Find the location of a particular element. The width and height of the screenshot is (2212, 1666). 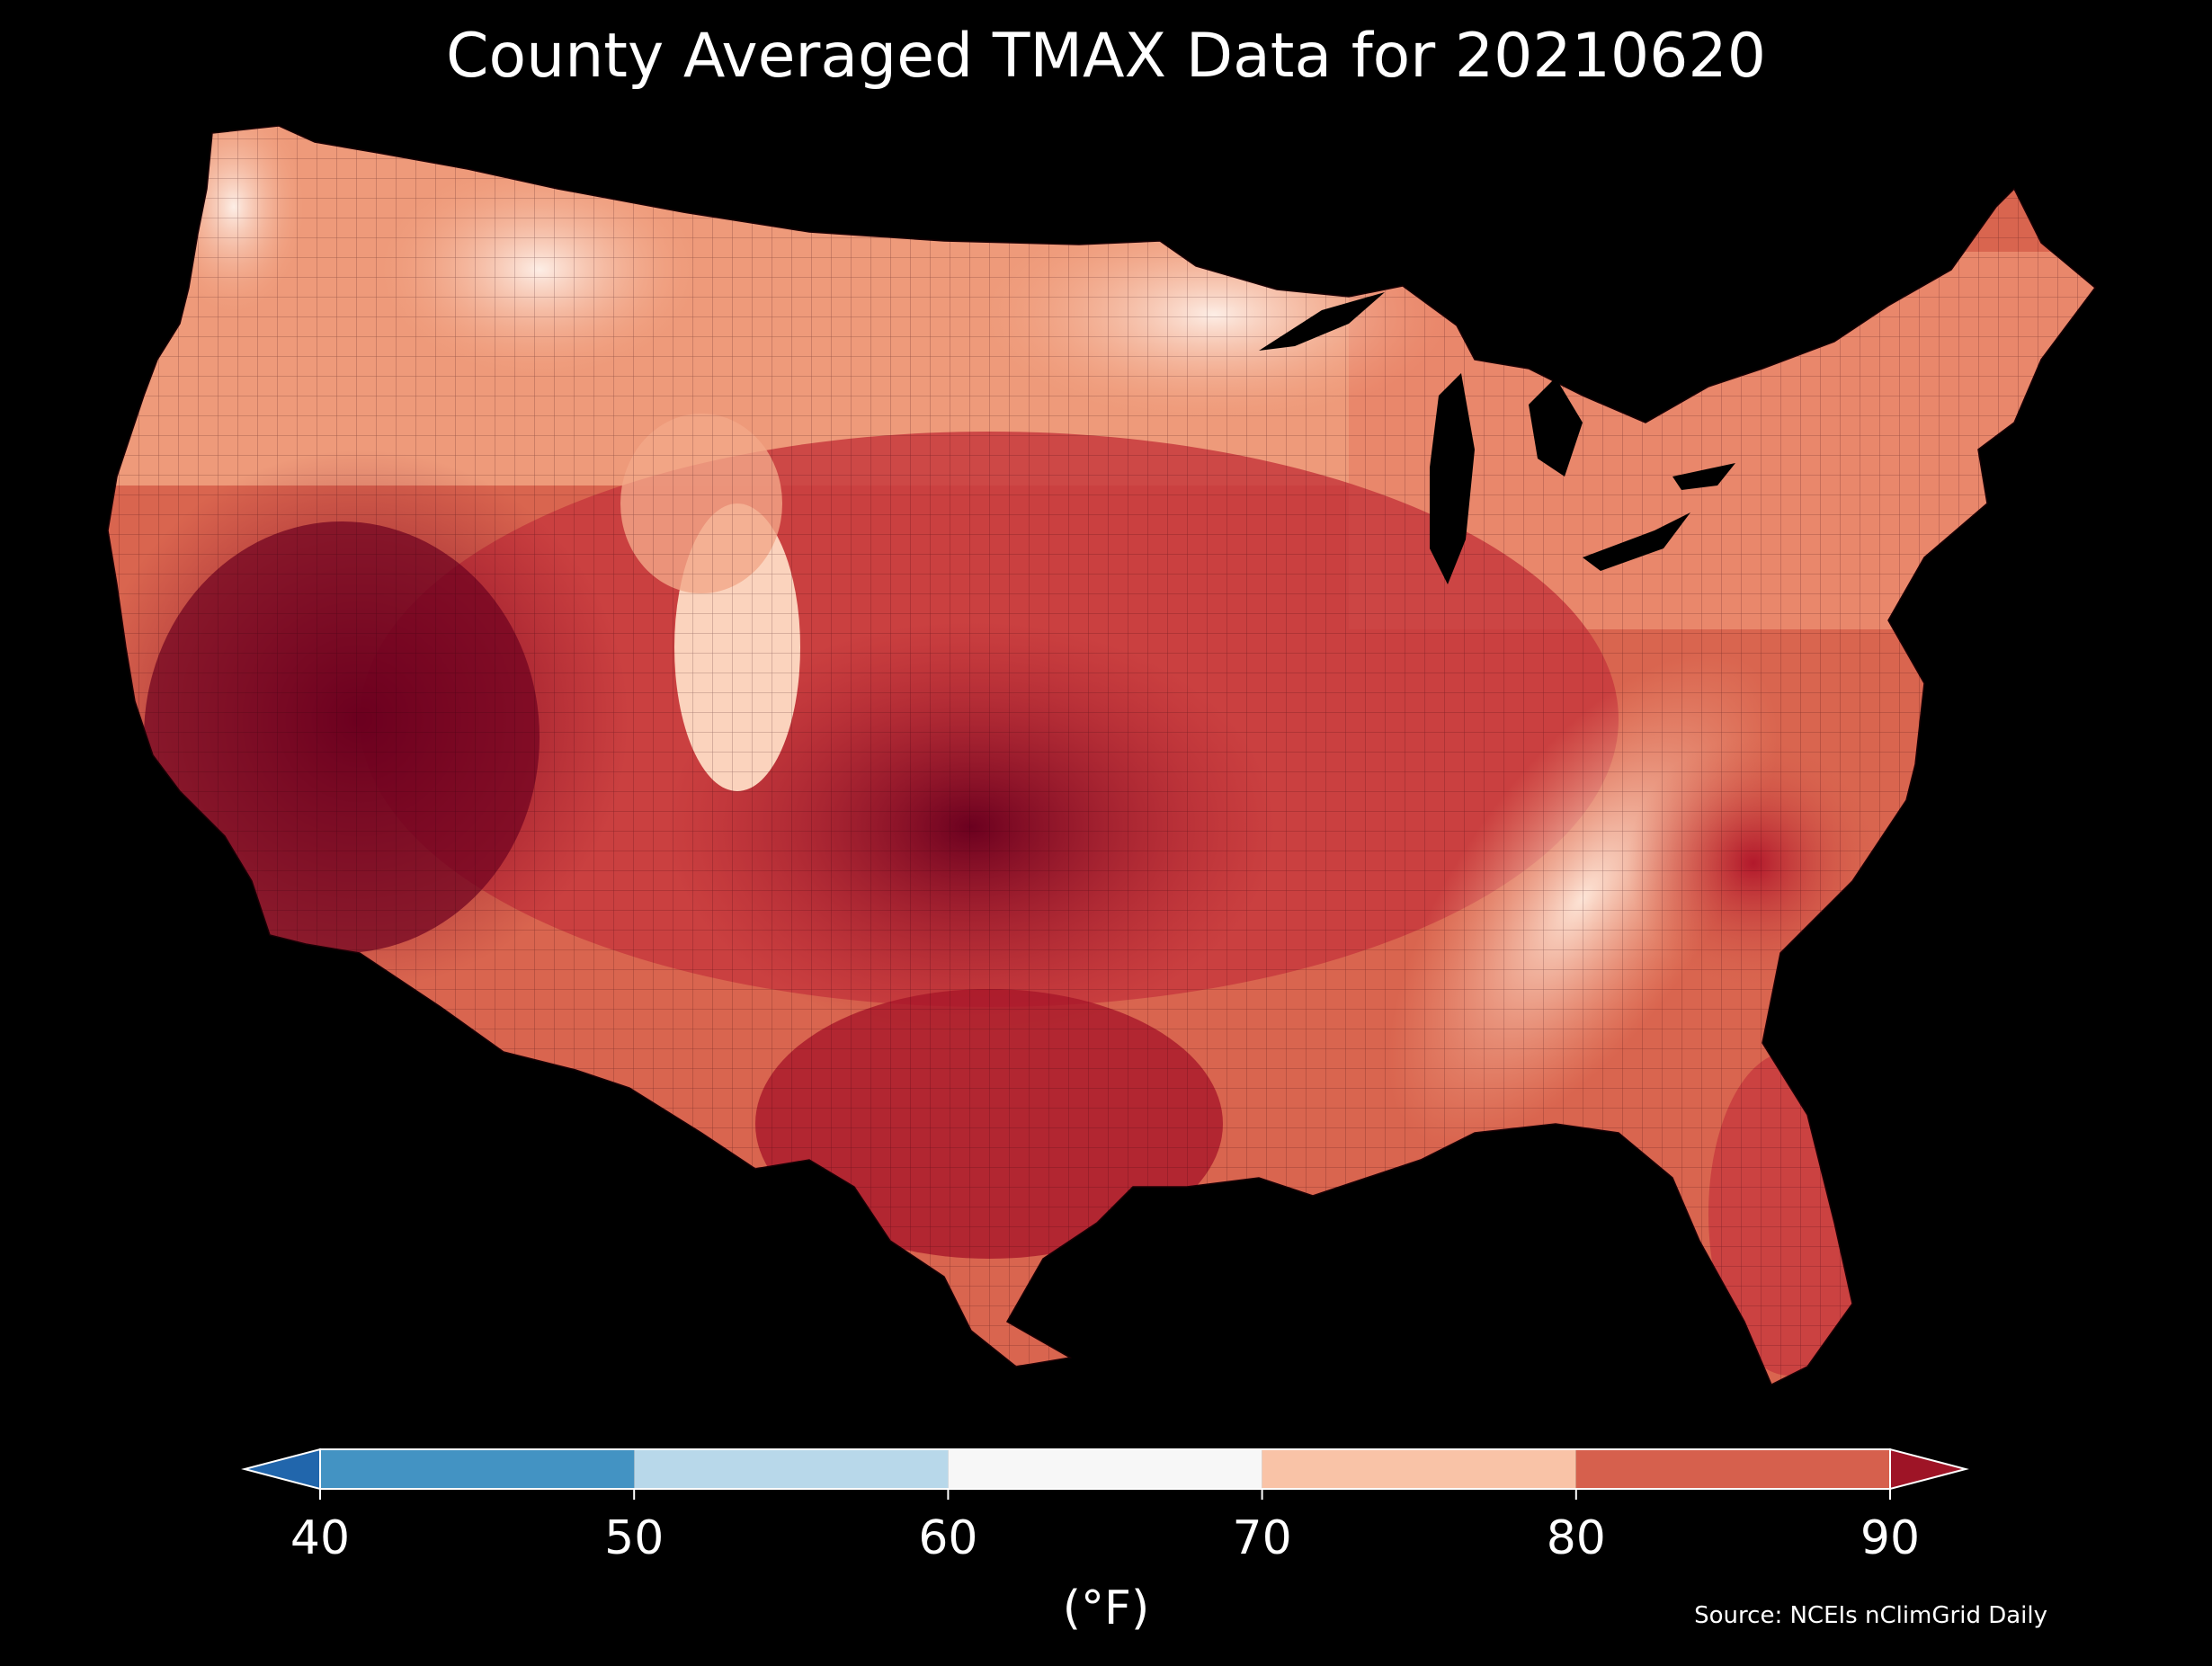

map-title: County Averaged TMAX Data for 20210620 is located at coordinates (1106, 56).